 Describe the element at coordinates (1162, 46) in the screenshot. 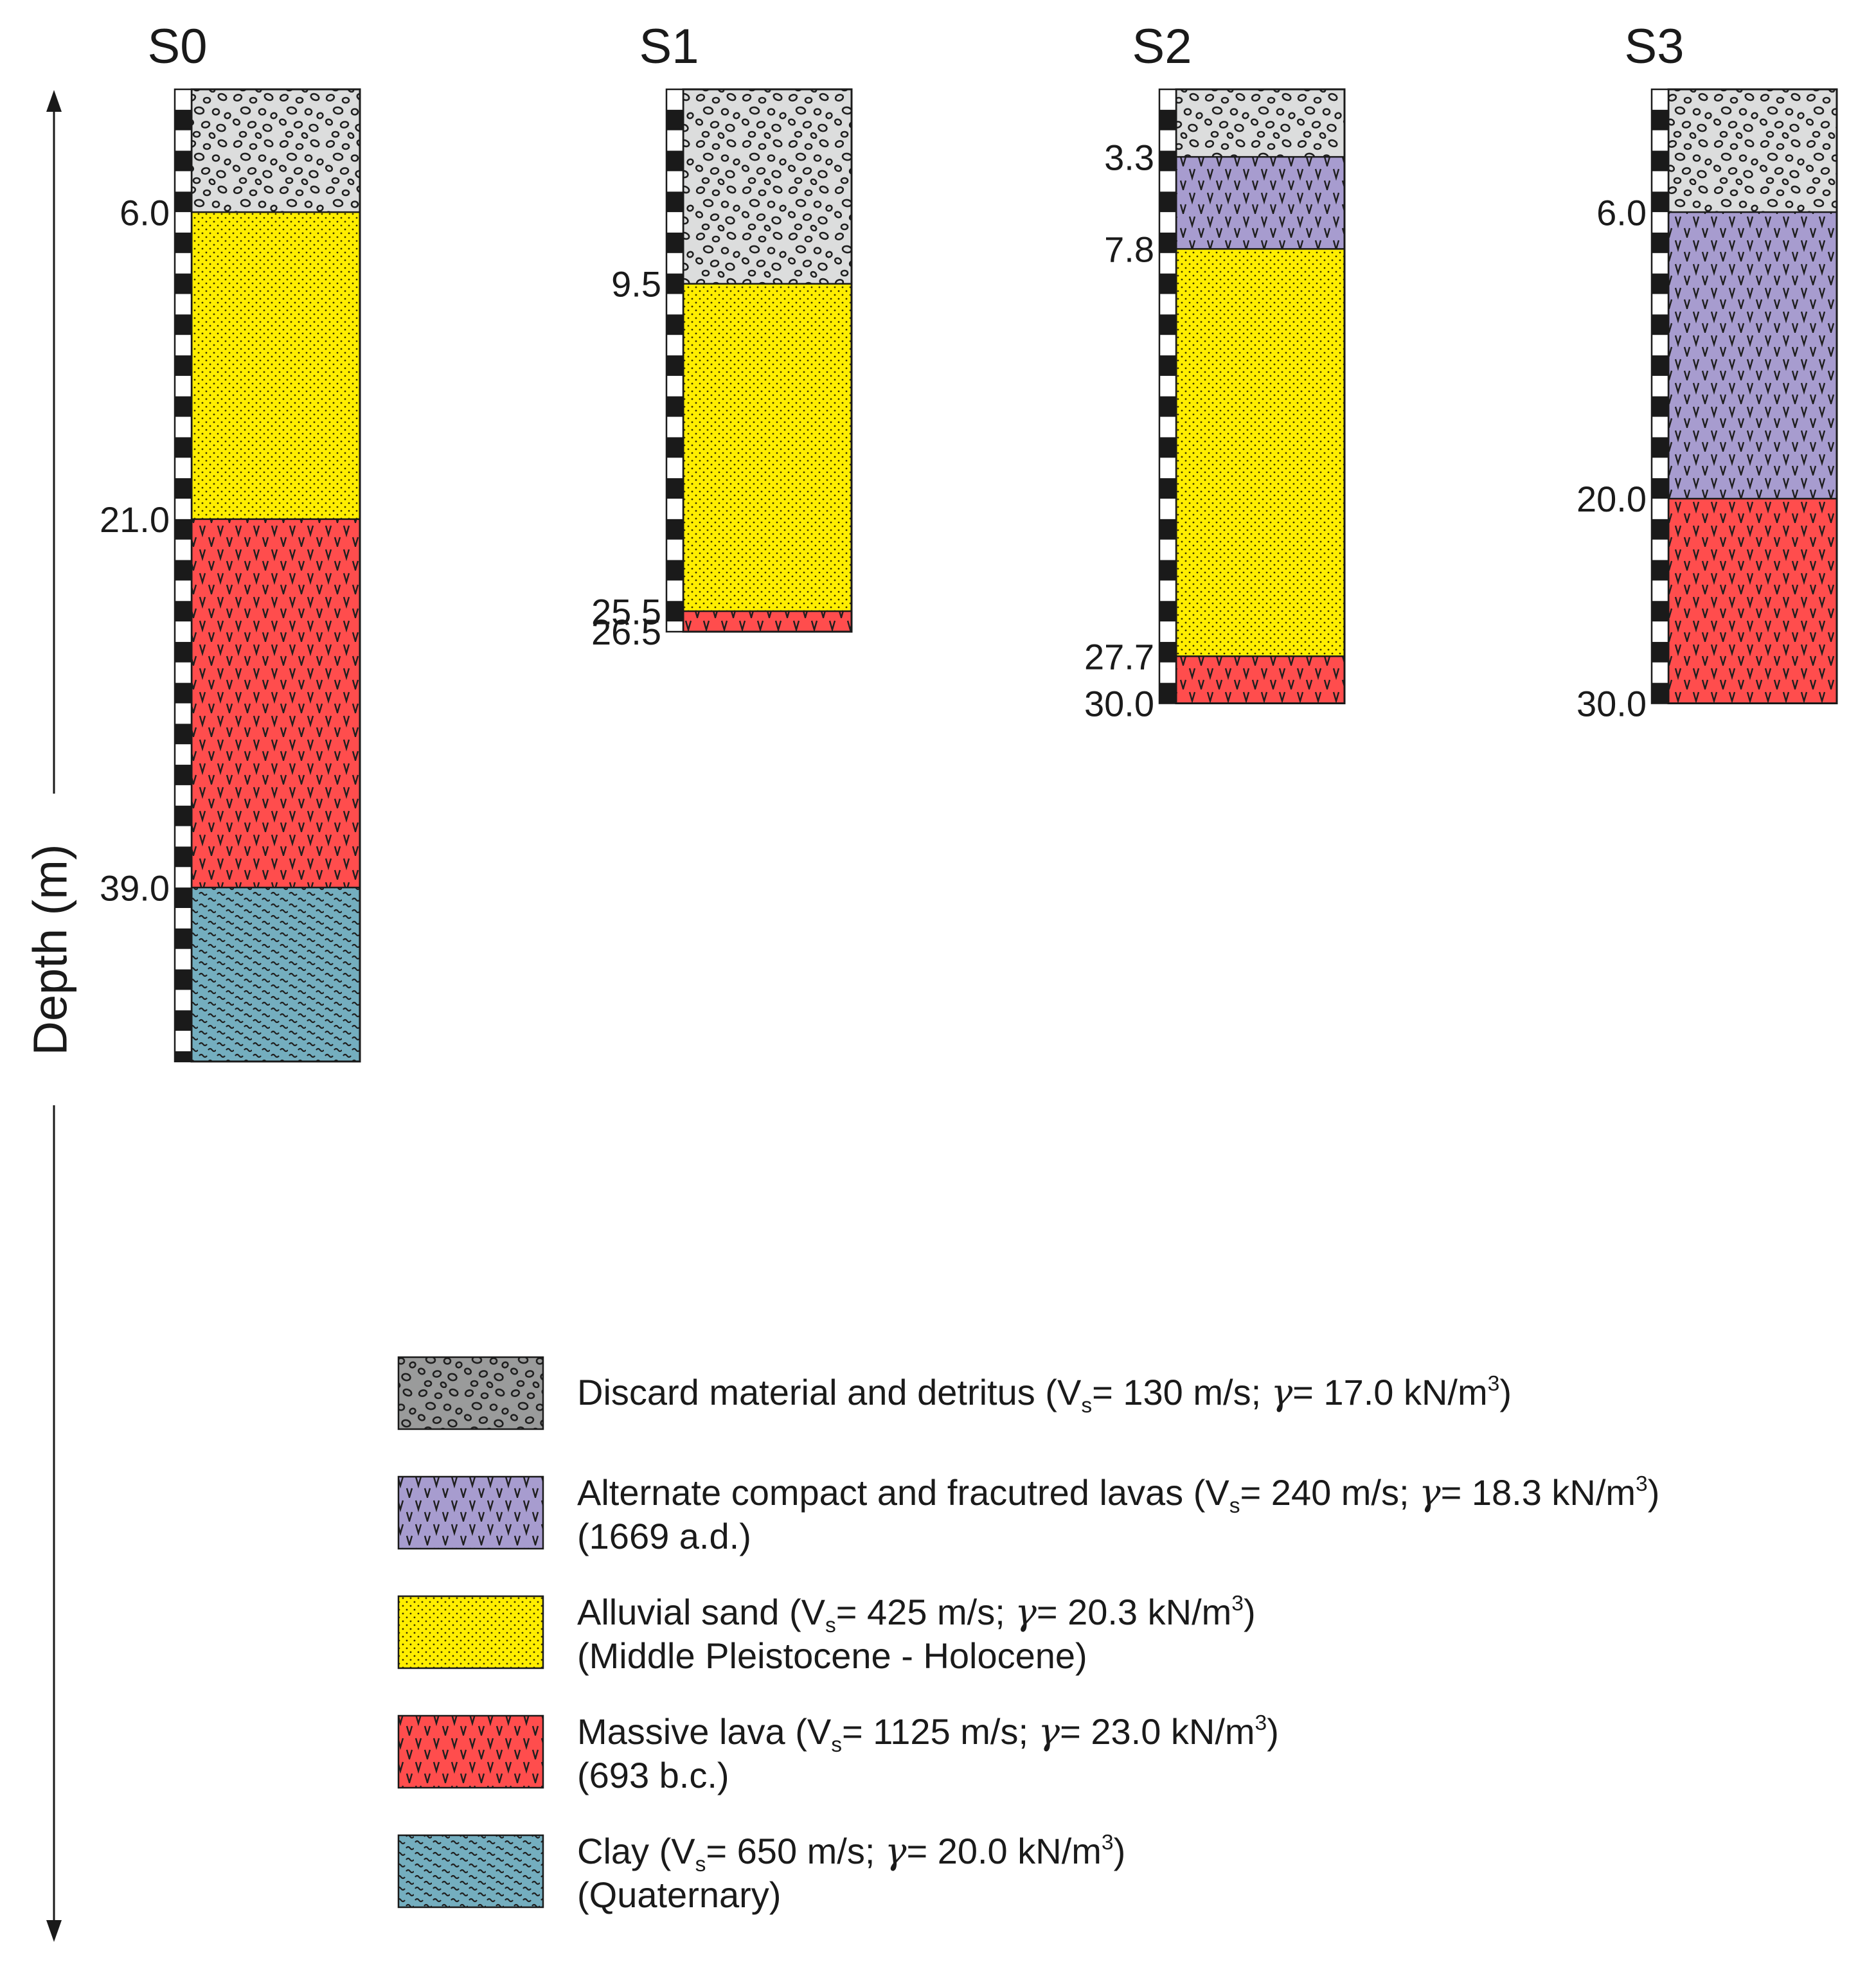

I see `borehole-title: S2` at that location.